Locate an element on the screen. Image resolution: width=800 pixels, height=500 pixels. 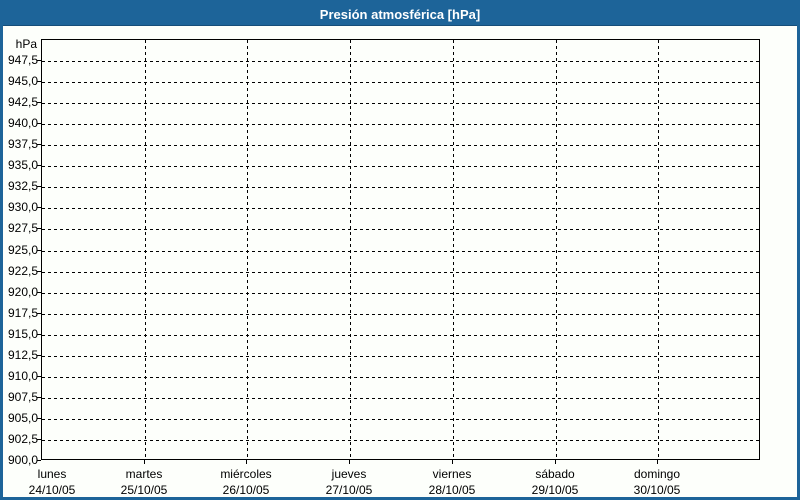
y-tick-label: 900,0 is located at coordinates (22, 460).